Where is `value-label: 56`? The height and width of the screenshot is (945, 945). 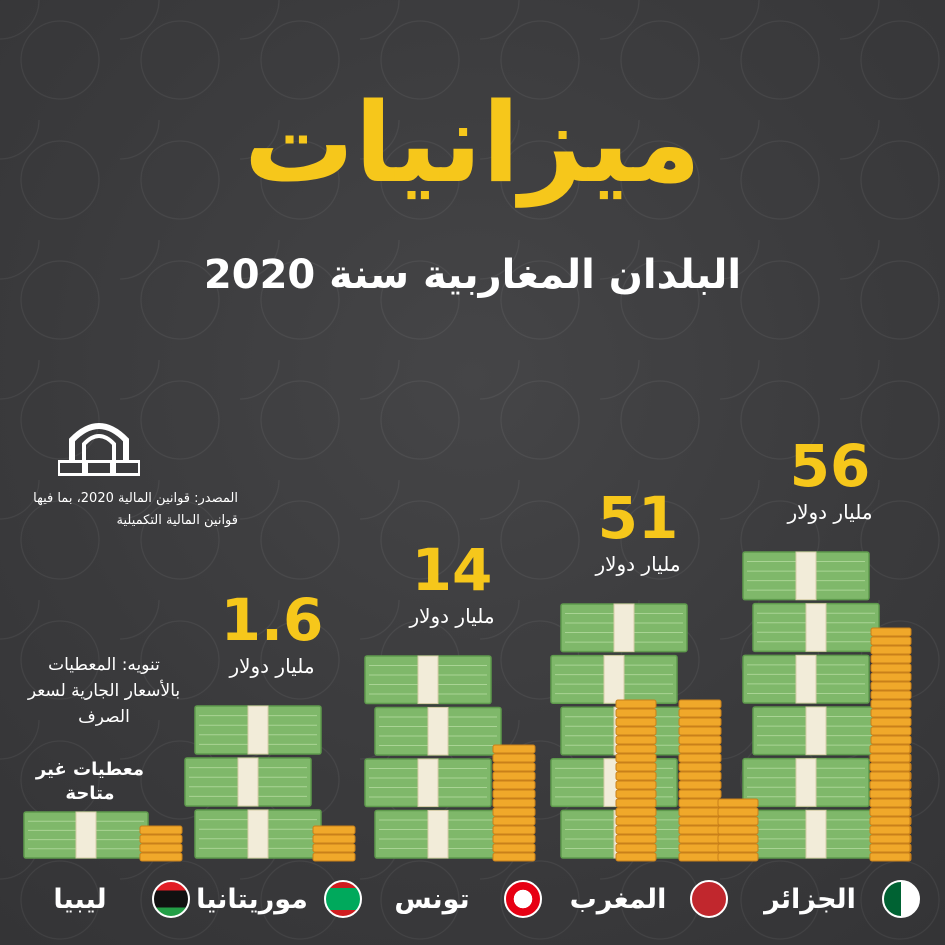
value-label: 56 is located at coordinates (830, 466).